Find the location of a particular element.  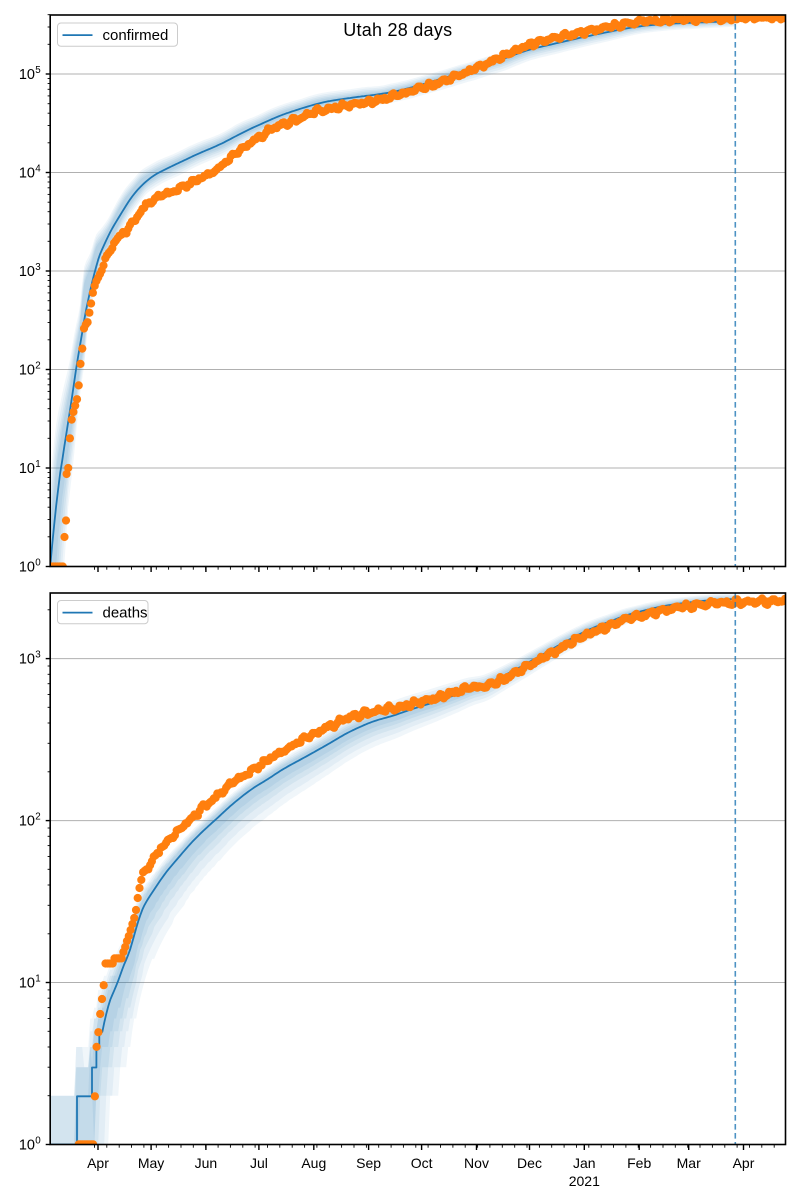

svg-text: Oct is located at coordinates (422, 1163).